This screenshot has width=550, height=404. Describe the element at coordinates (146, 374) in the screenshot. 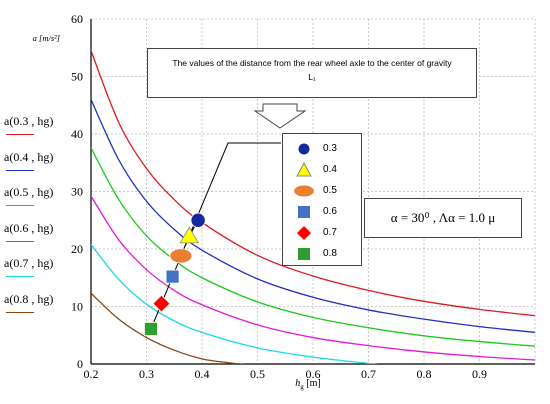

I see `x-tick-label: 0.3` at that location.